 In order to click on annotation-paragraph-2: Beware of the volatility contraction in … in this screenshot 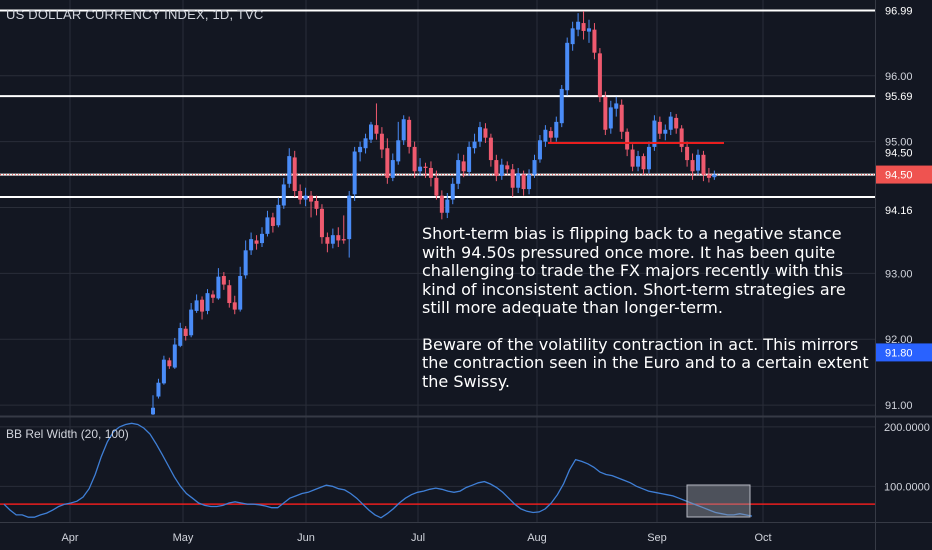, I will do `click(645, 362)`.